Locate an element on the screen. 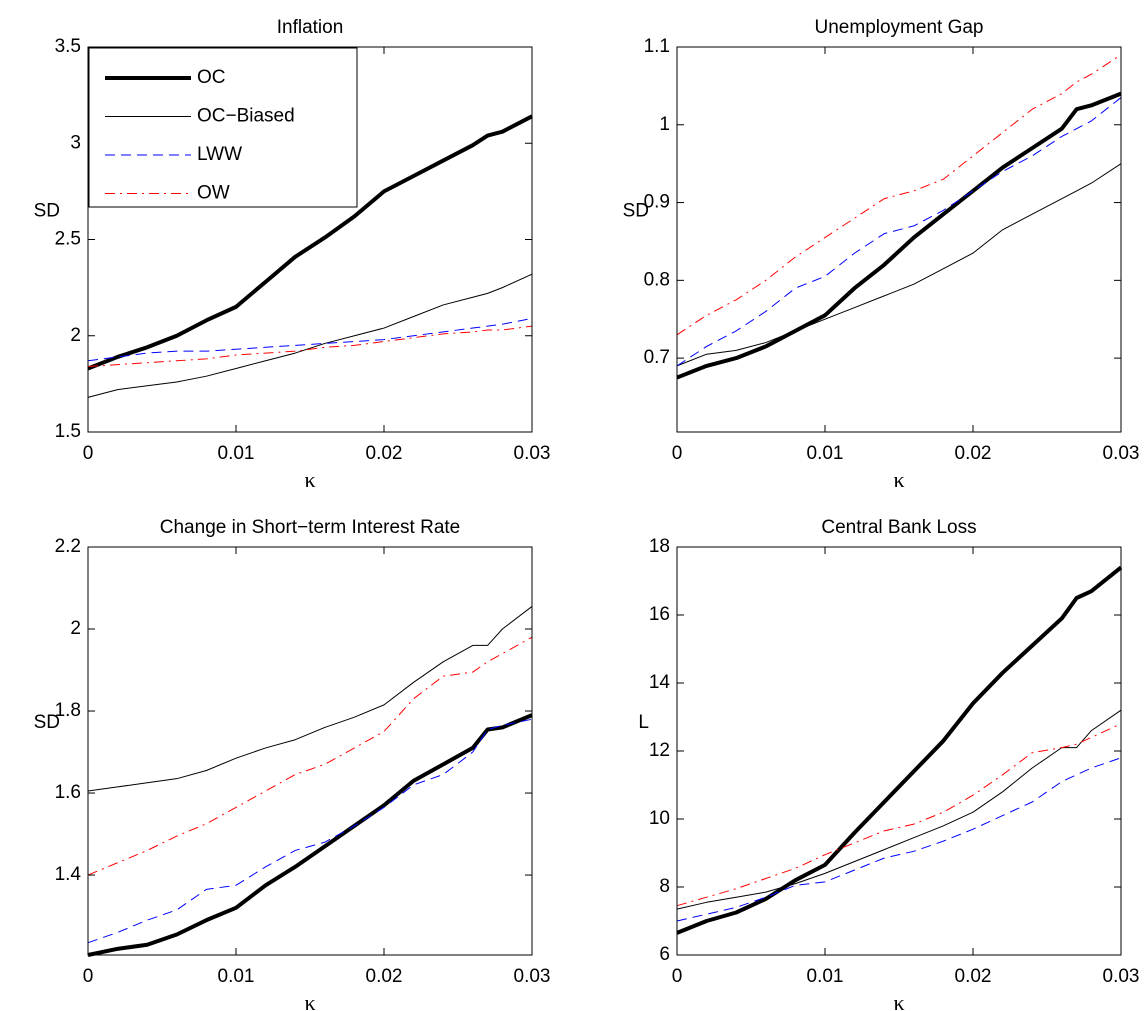 The width and height of the screenshot is (1148, 1011). chart-title: Inflation is located at coordinates (310, 27).